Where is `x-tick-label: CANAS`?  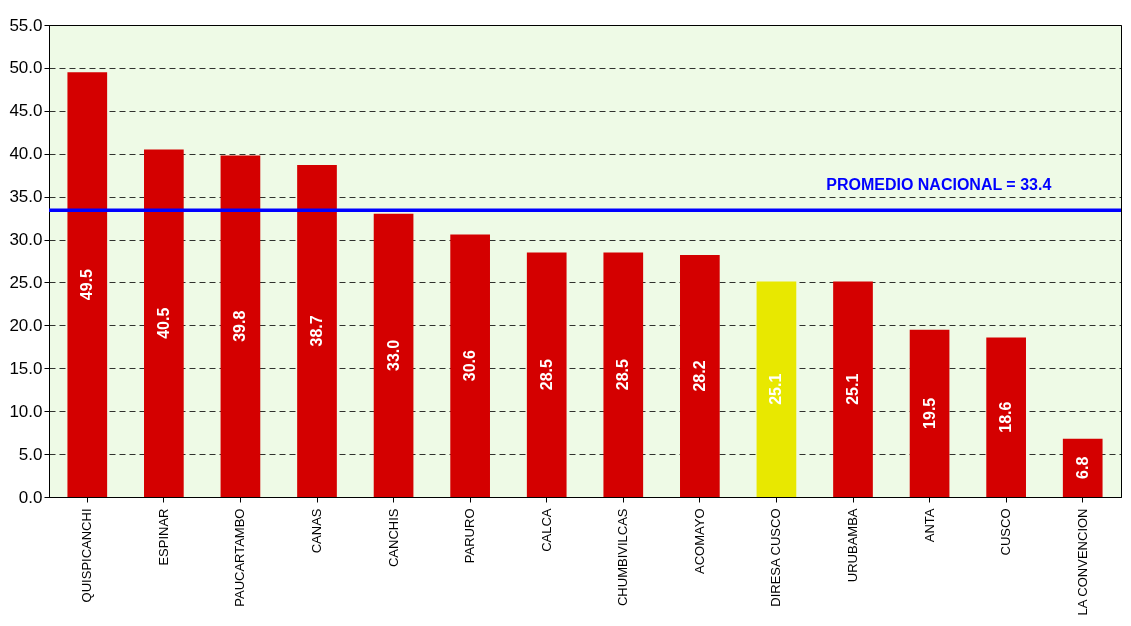
x-tick-label: CANAS is located at coordinates (316, 531).